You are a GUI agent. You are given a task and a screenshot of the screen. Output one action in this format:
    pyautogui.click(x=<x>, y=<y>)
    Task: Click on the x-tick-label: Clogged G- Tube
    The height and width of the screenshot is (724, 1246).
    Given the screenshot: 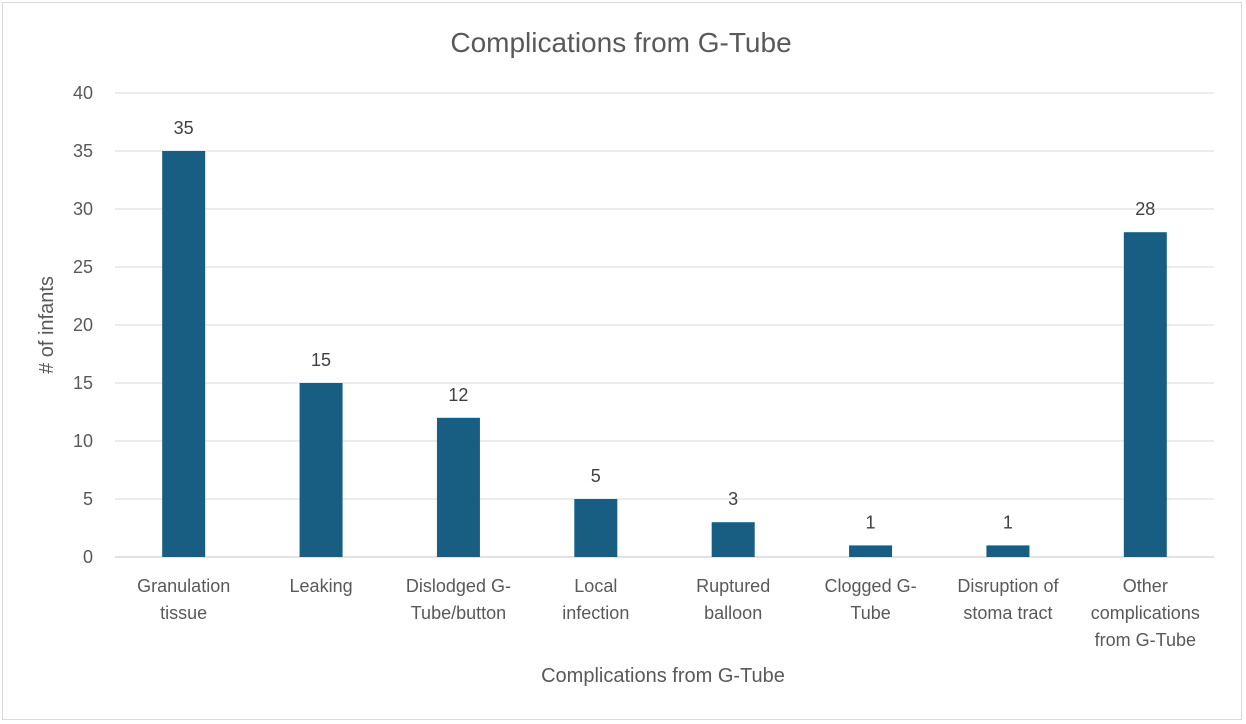 What is the action you would take?
    pyautogui.click(x=871, y=599)
    